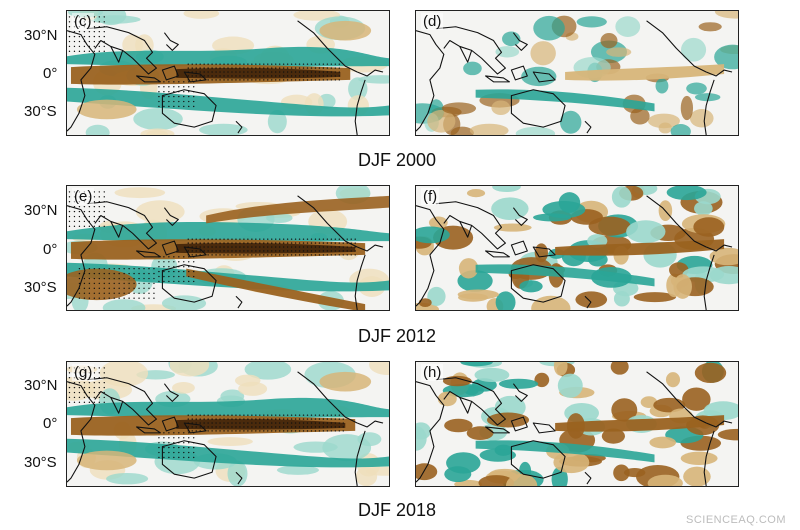 The height and width of the screenshot is (530, 800). I want to click on anomaly-band-teal-south, so click(228, 453).